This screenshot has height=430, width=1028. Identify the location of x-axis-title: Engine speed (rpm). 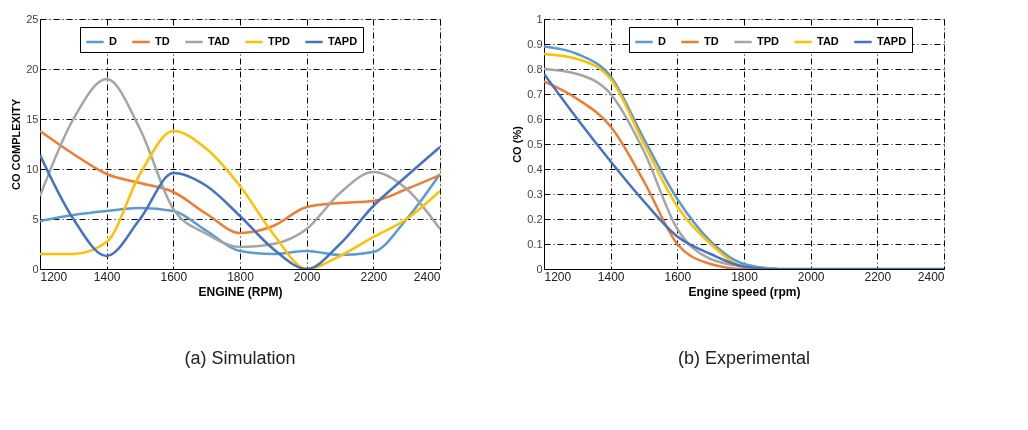
(744, 291).